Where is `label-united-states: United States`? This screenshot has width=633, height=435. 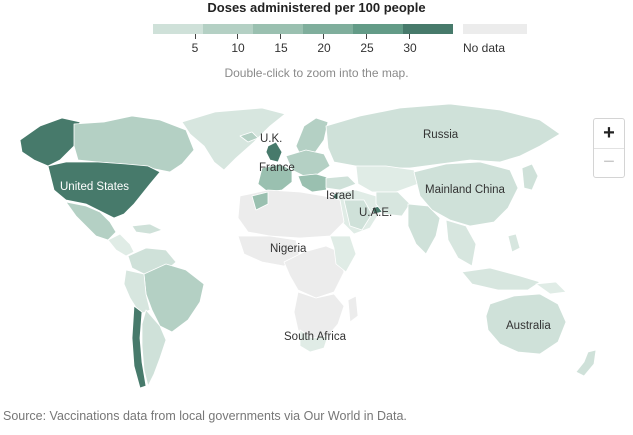 label-united-states: United States is located at coordinates (94, 187).